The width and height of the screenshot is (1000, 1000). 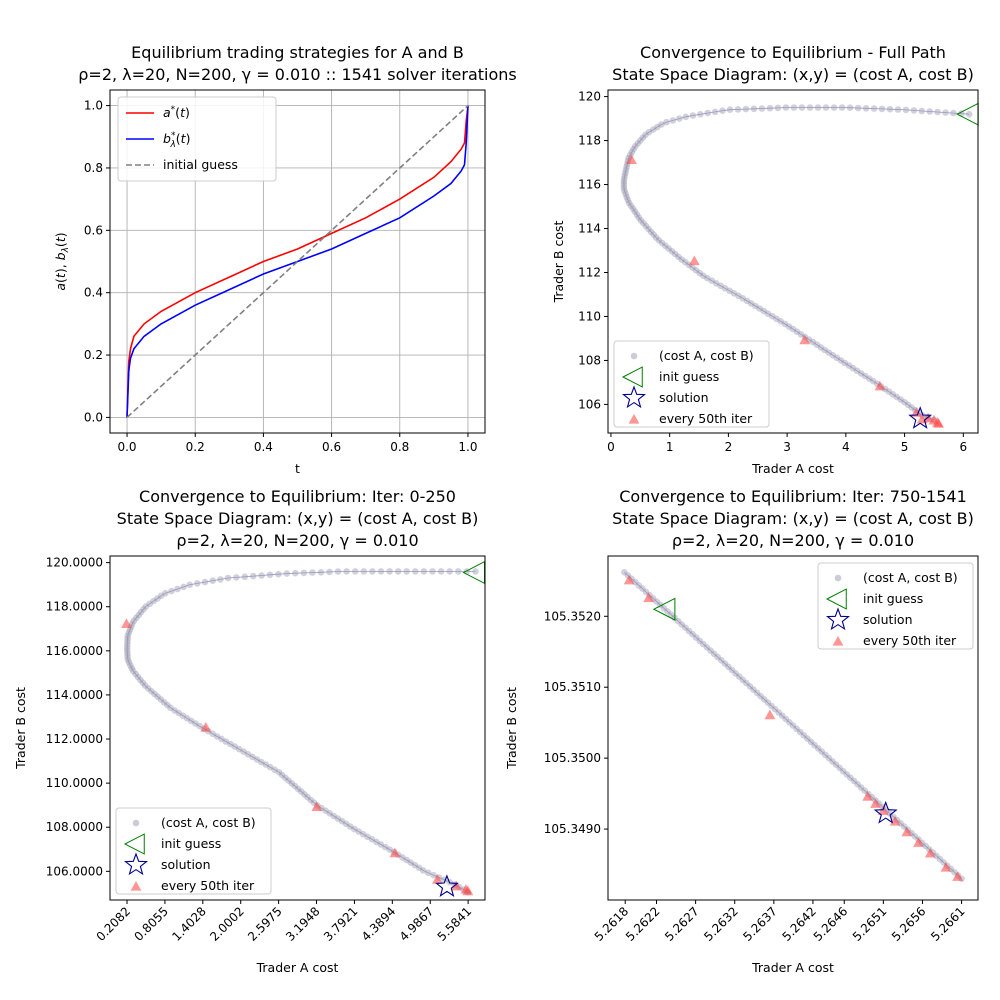 What do you see at coordinates (93, 293) in the screenshot?
I see `y-tick-label: 0.4` at bounding box center [93, 293].